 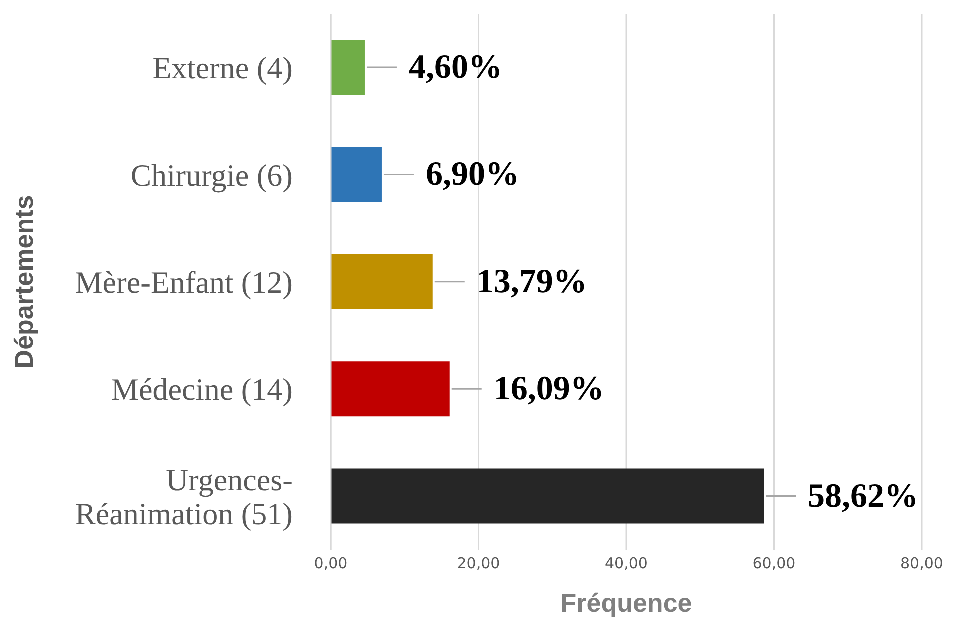 I want to click on y-axis-title: Départements, so click(x=24, y=282).